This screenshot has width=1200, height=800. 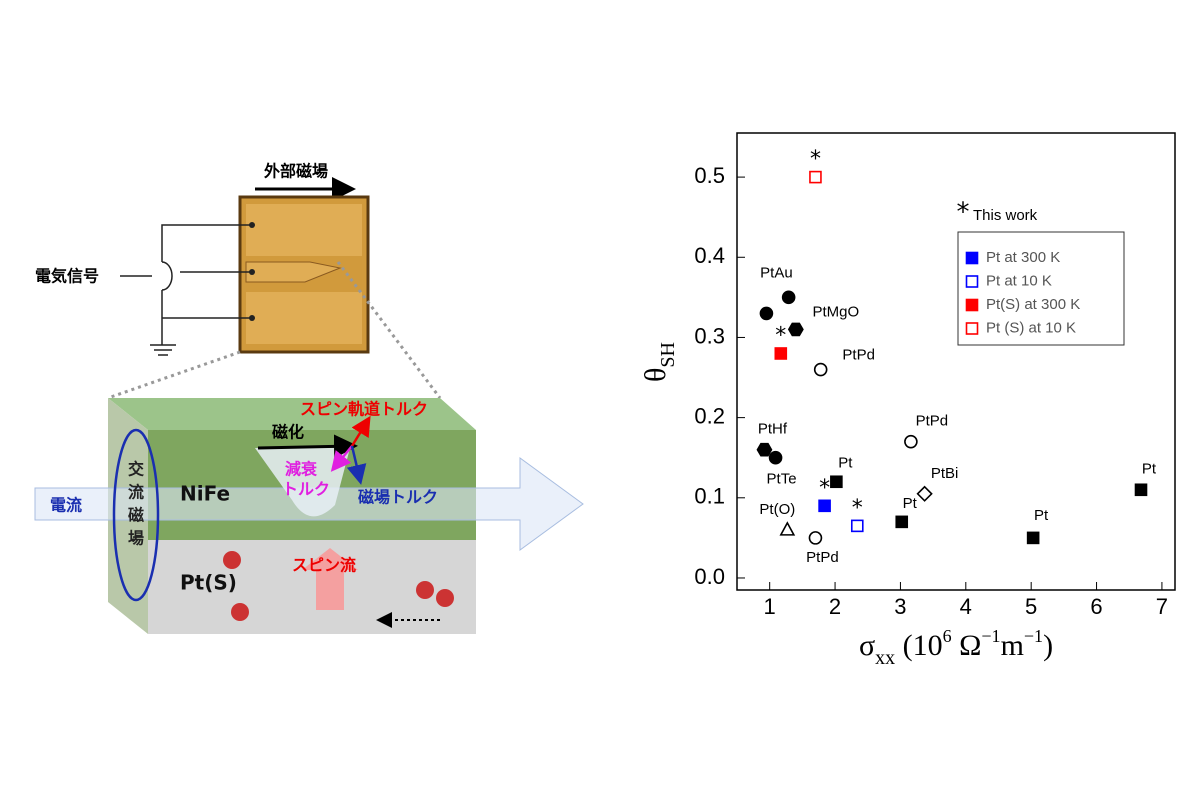 I want to click on current-label: 電流, so click(x=66, y=505).